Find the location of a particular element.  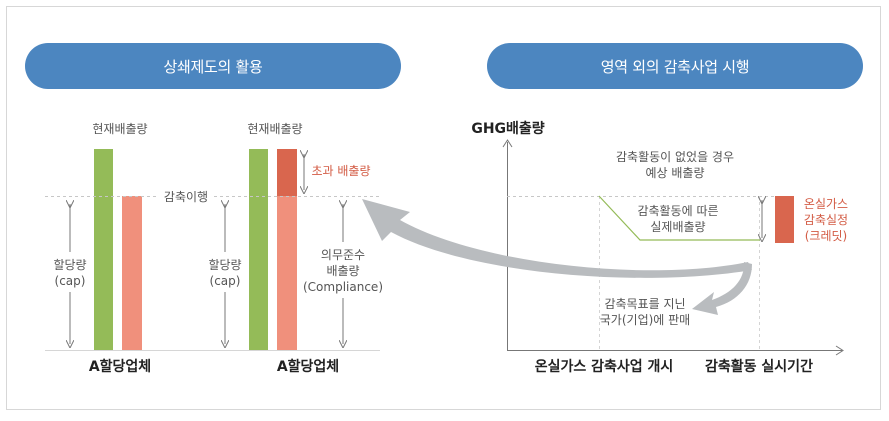

x-axis-start-label: 온실가스 감축사업 개시 is located at coordinates (604, 367).